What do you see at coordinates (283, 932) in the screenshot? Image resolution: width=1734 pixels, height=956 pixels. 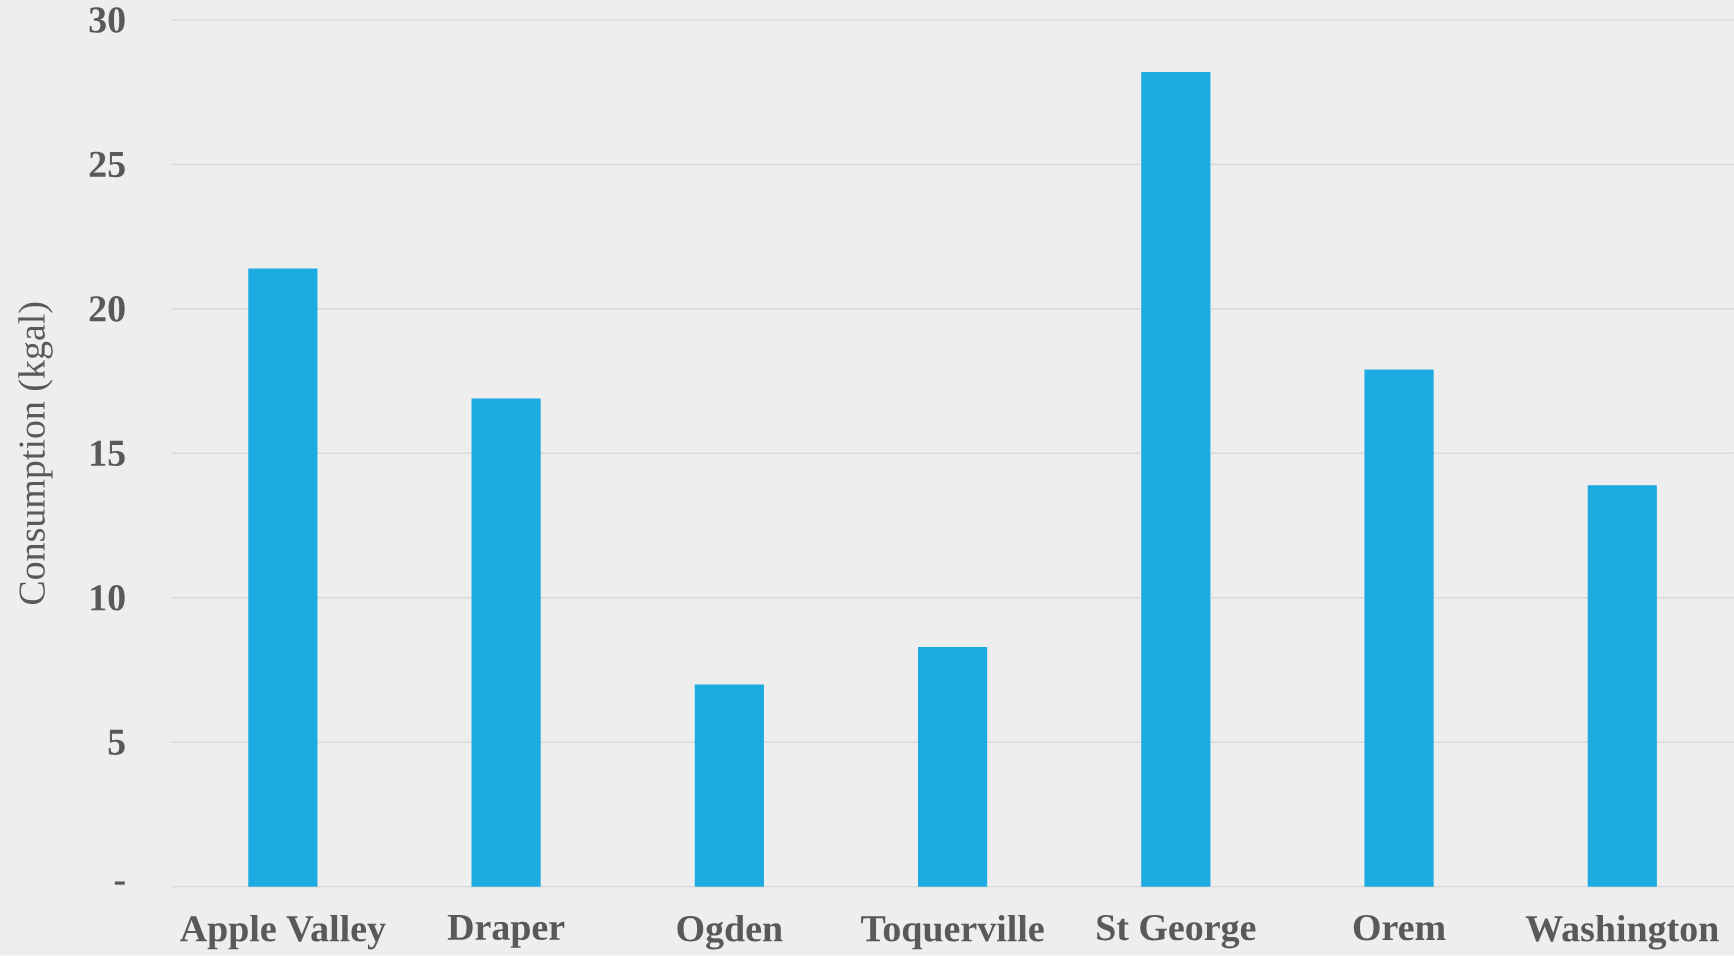 I see `x-tick-label: Apple Valley` at bounding box center [283, 932].